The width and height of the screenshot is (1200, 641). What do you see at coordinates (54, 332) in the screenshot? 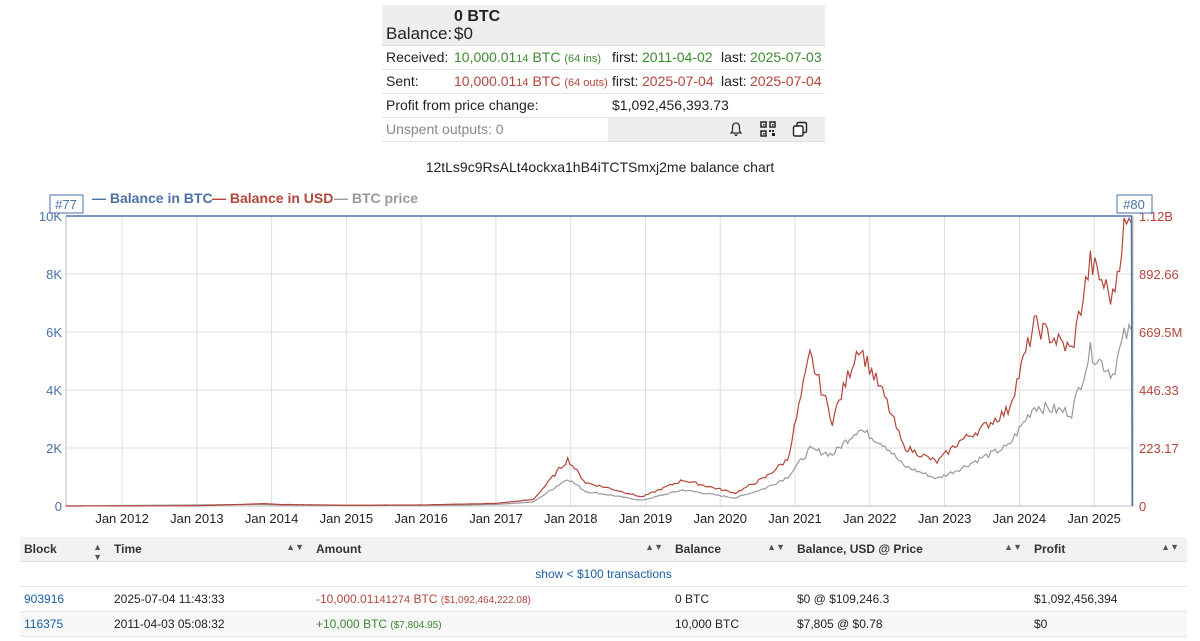
I see `y-left-tick-label: 6K` at bounding box center [54, 332].